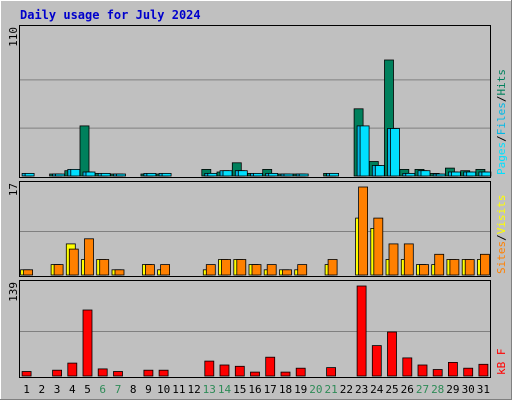 The height and width of the screenshot is (400, 512). Describe the element at coordinates (163, 389) in the screenshot. I see `x-tick-label-day-10: 10` at that location.